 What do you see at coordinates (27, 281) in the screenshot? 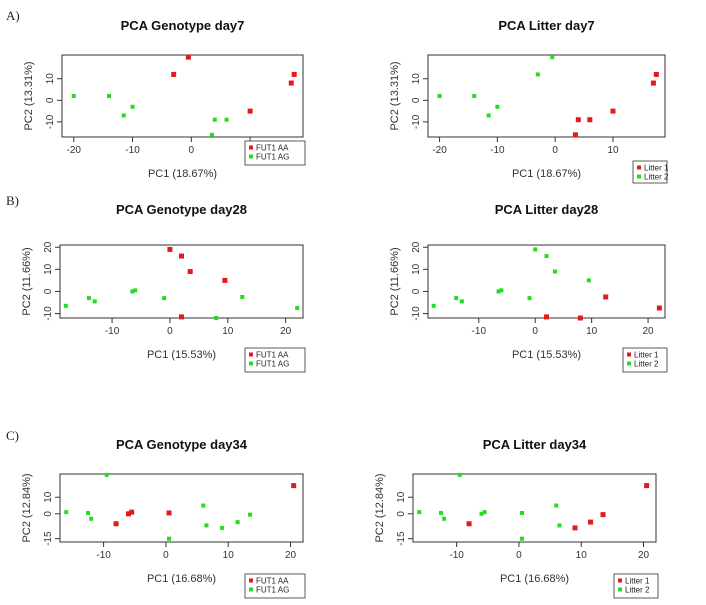
I see `y-axis-label: PC2 (11.66%)` at bounding box center [27, 281].